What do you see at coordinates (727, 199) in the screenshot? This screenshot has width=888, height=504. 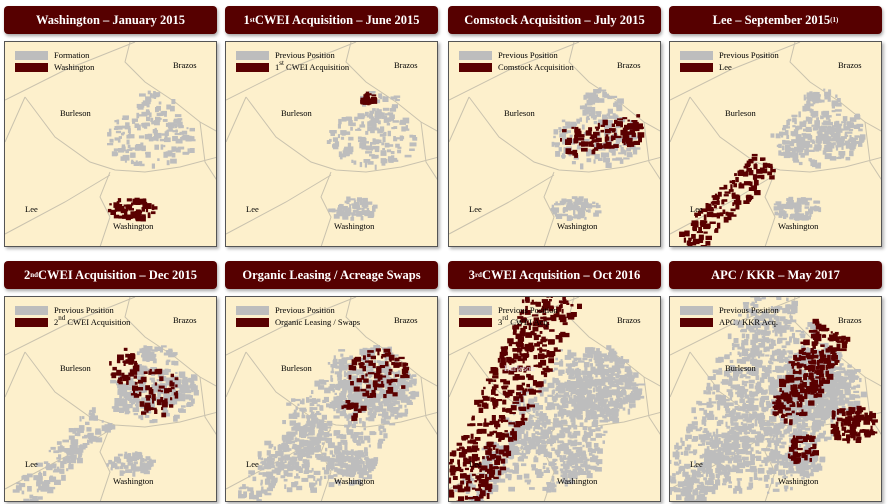 I see `new-acreage-area` at bounding box center [727, 199].